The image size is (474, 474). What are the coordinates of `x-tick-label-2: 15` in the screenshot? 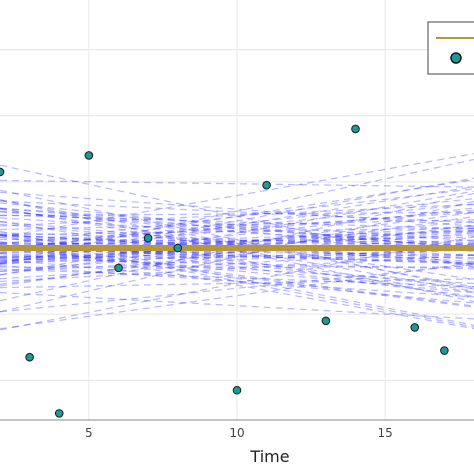 It's located at (384, 433).